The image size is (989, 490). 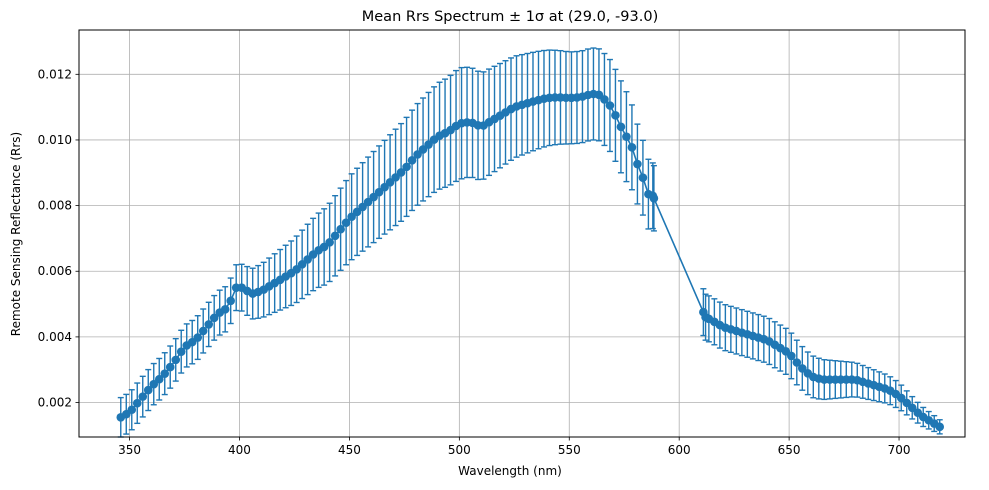 What do you see at coordinates (899, 450) in the screenshot?
I see `x-tick-label: 700` at bounding box center [899, 450].